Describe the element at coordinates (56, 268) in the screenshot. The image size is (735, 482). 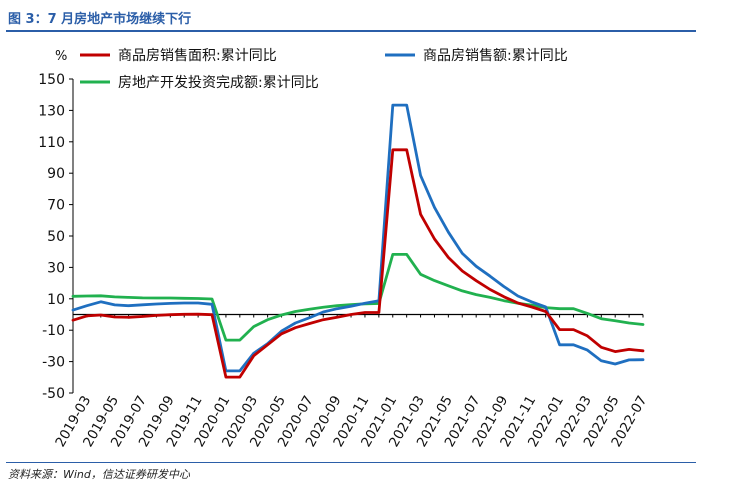
I see `y-tick-label: 30` at that location.